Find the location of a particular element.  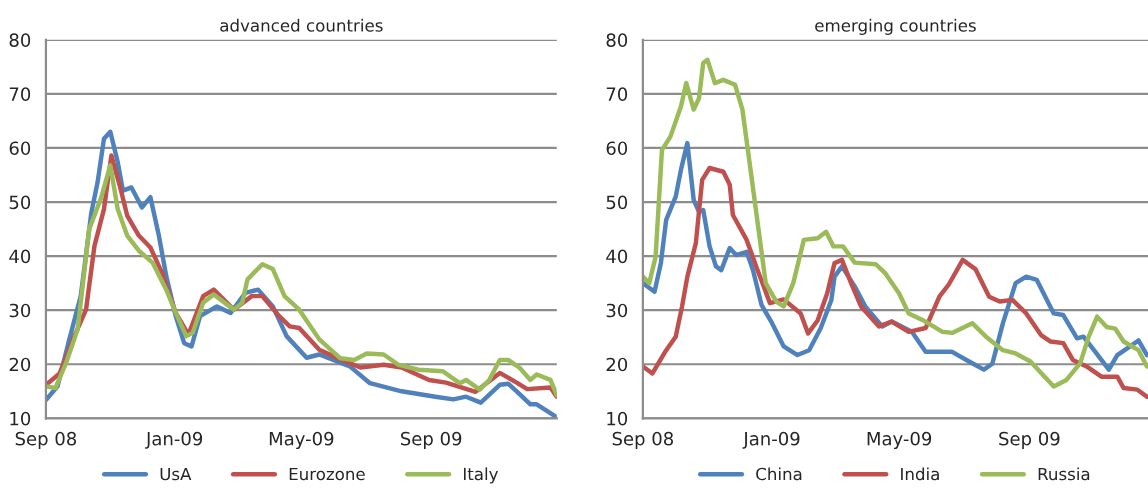

legend-label: UsA is located at coordinates (176, 474).